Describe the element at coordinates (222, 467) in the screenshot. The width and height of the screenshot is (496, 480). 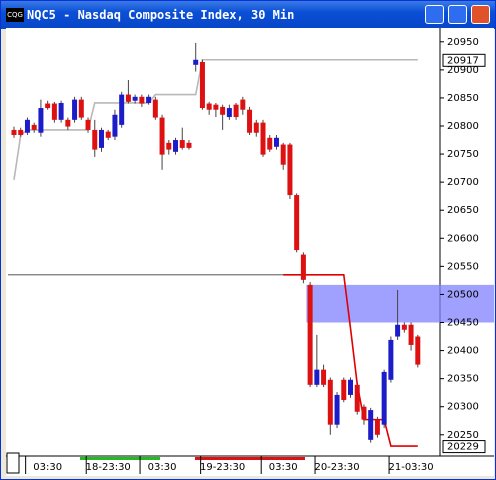
I see `x-tick-label: 19-23:30` at that location.